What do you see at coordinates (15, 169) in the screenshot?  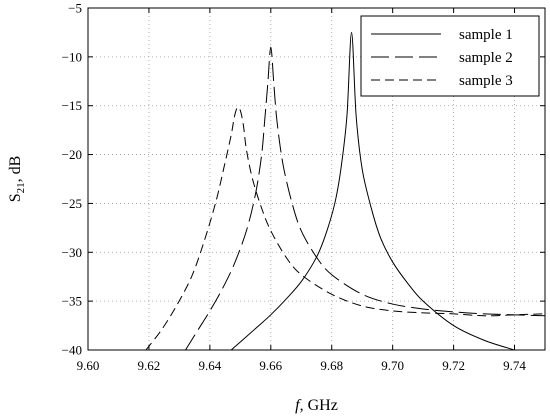 I see `y-axis-label-unit: , dB` at bounding box center [15, 169].